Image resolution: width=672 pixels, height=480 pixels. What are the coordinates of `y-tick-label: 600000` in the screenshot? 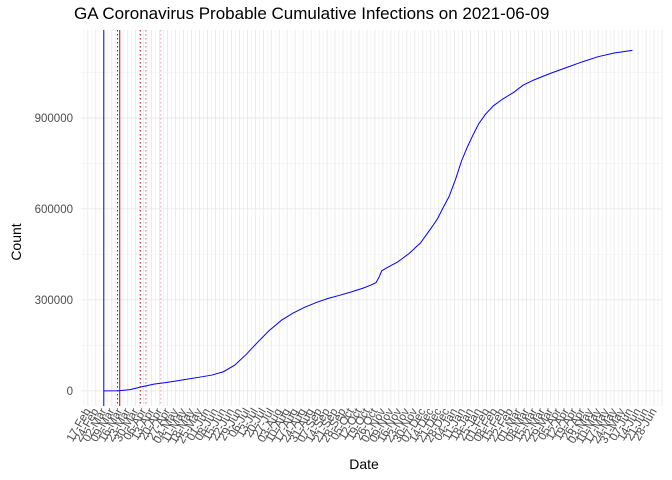 It's located at (54, 210).